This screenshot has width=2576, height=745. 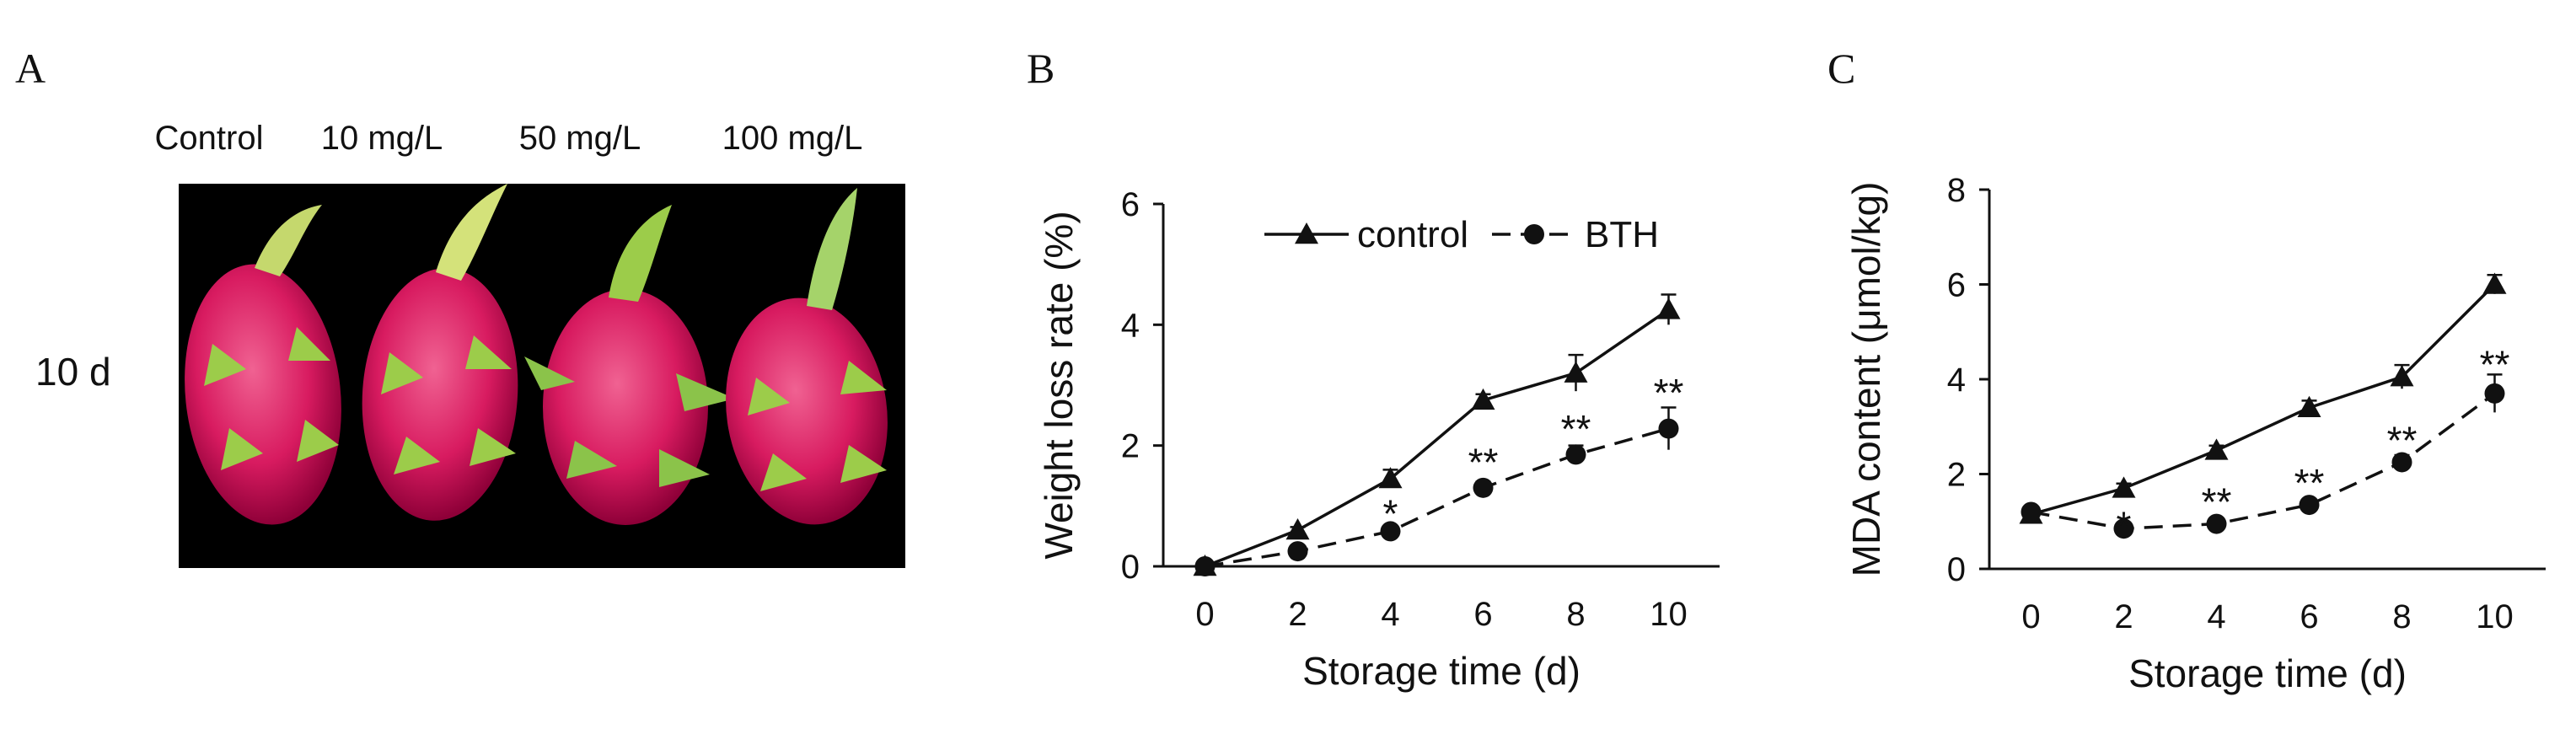 I want to click on panel-a-letter: A, so click(x=30, y=68).